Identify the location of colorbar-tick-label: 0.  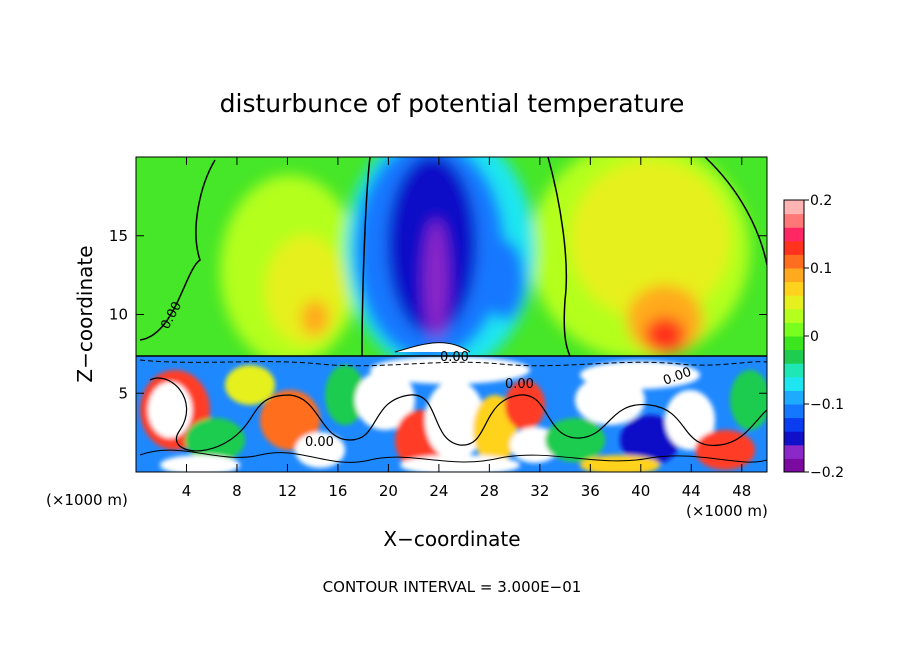
(814, 337).